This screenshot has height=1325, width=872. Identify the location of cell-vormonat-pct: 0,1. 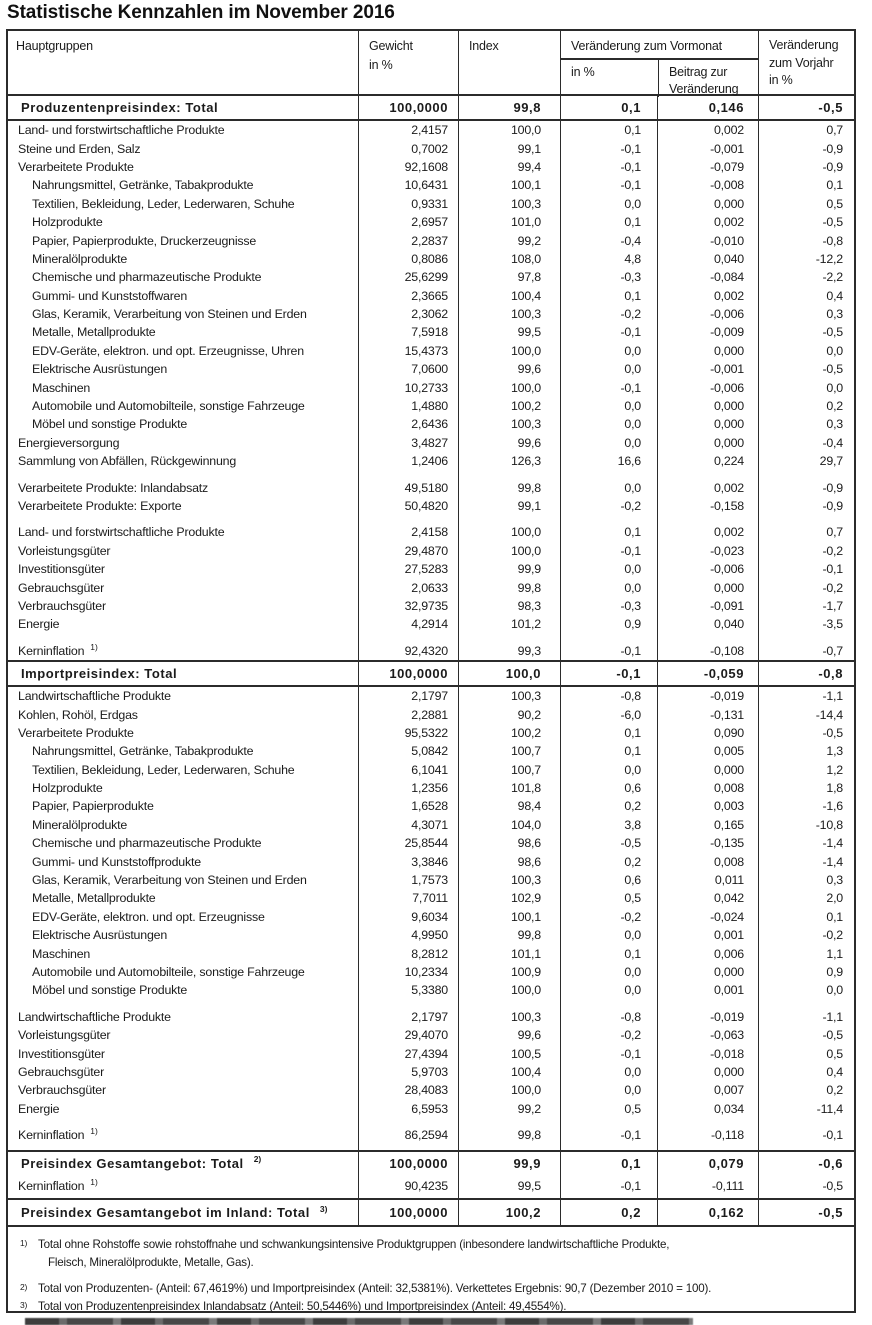
(608, 222).